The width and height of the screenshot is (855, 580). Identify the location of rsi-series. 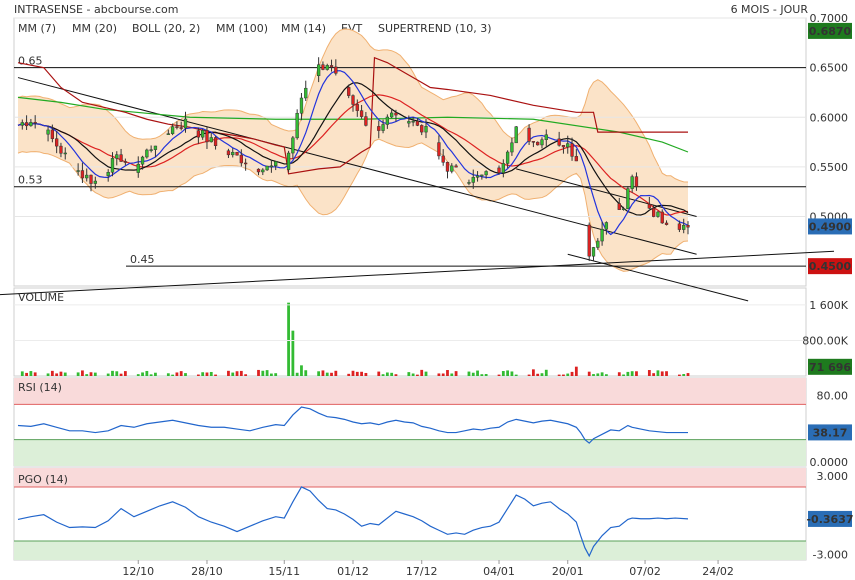
(352, 425).